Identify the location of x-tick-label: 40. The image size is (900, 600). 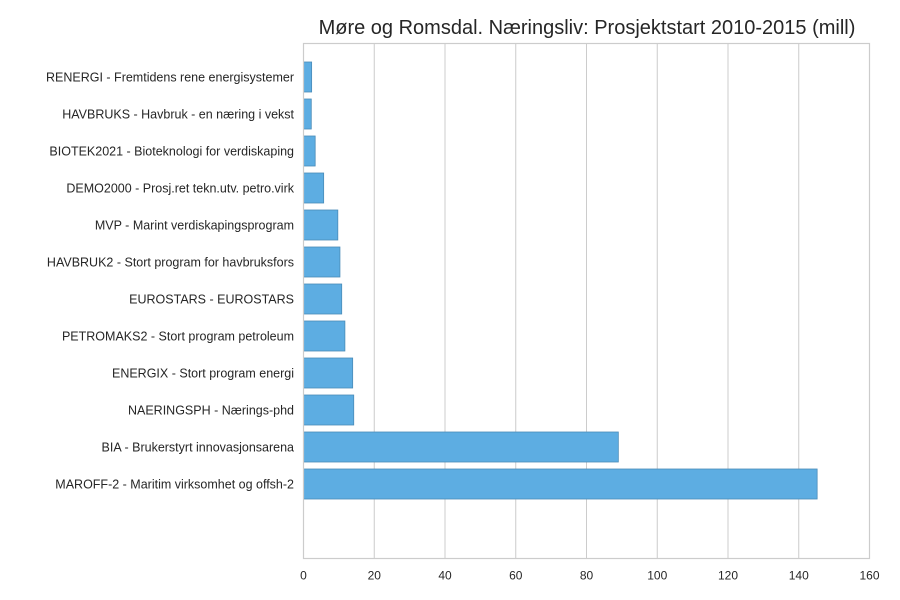
(445, 576).